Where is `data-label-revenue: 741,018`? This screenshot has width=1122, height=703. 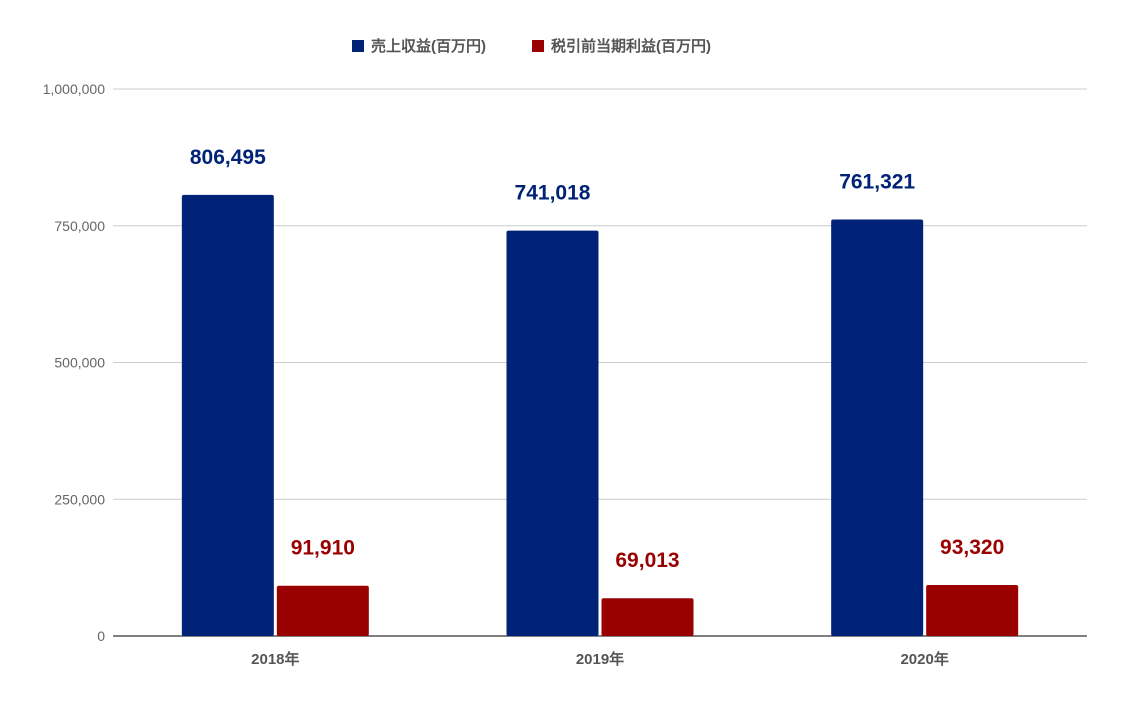 data-label-revenue: 741,018 is located at coordinates (553, 193).